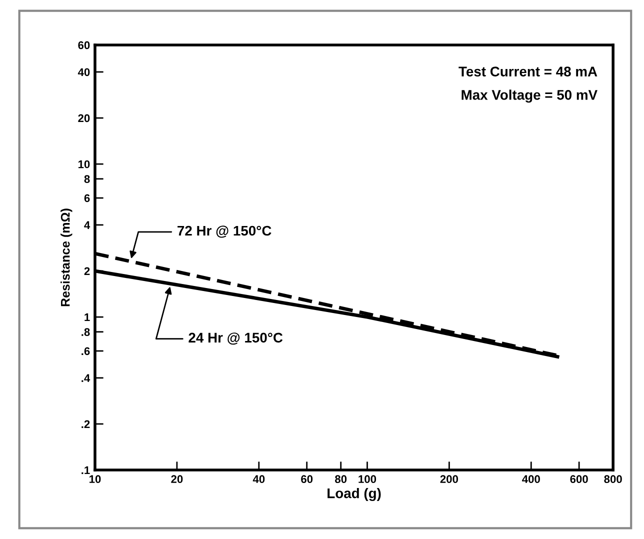  I want to click on text: 72 Hr @ 150°C, so click(225, 232).